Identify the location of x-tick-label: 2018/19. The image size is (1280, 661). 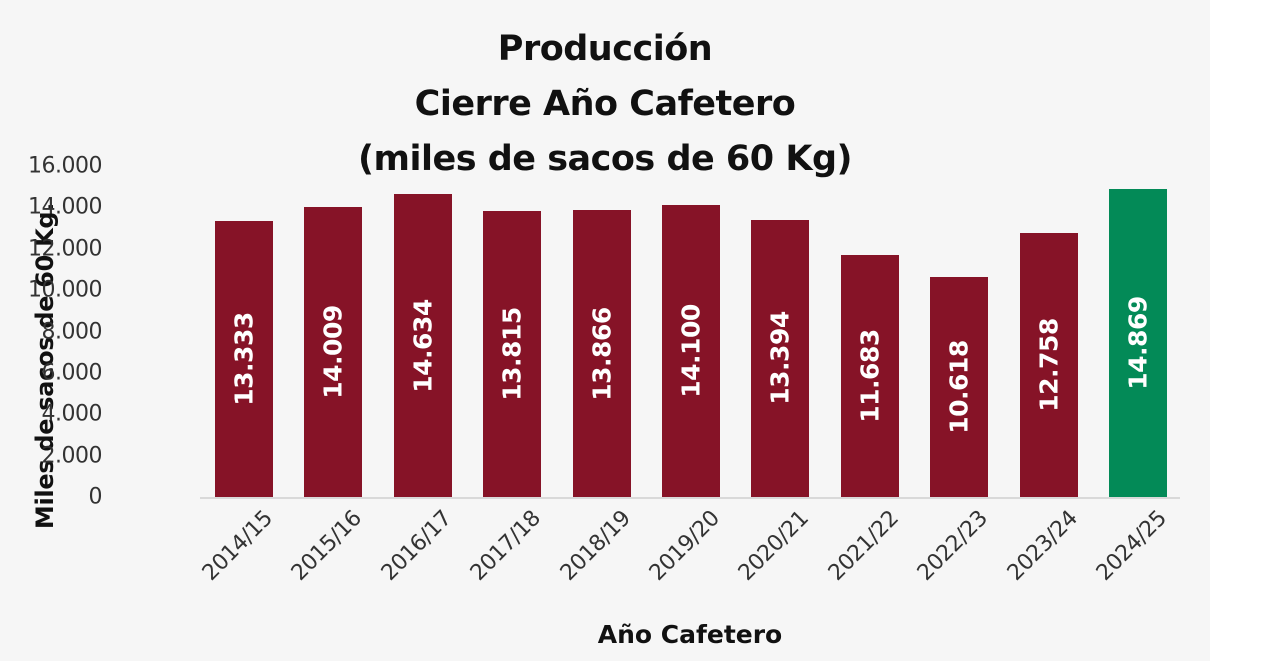
(595, 546).